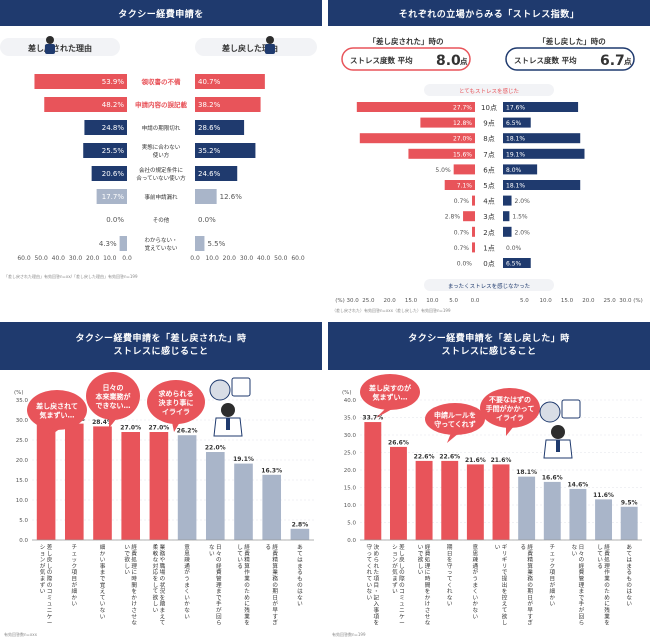 Image resolution: width=650 pixels, height=640 pixels. What do you see at coordinates (370, 547) in the screenshot?
I see `category-char-0: 守` at bounding box center [370, 547].